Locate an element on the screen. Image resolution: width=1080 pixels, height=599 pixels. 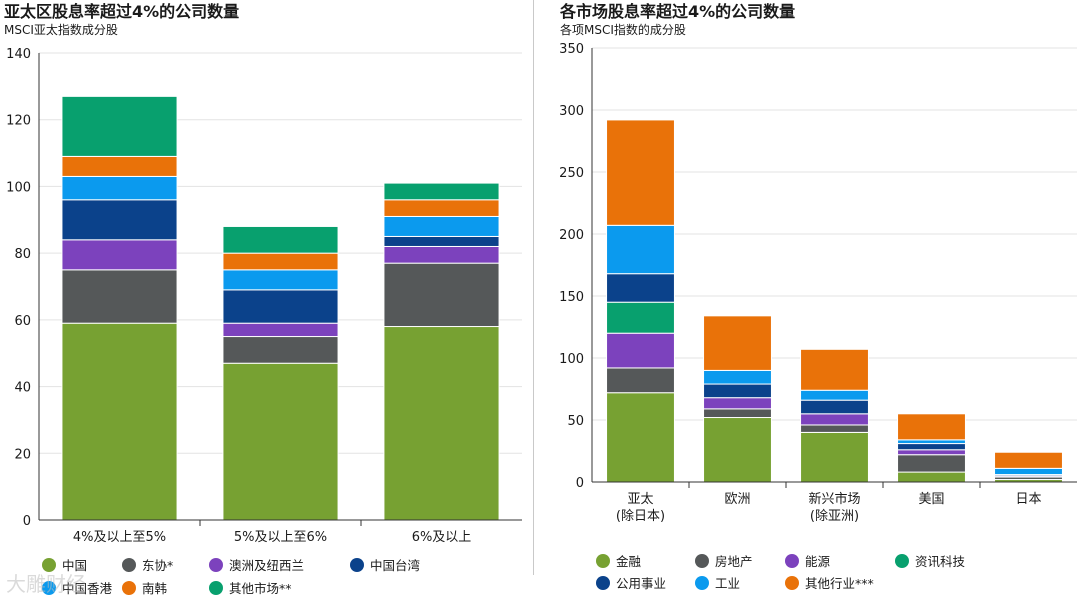
bar-segment-中国香港-1 is located at coordinates (280, 280).